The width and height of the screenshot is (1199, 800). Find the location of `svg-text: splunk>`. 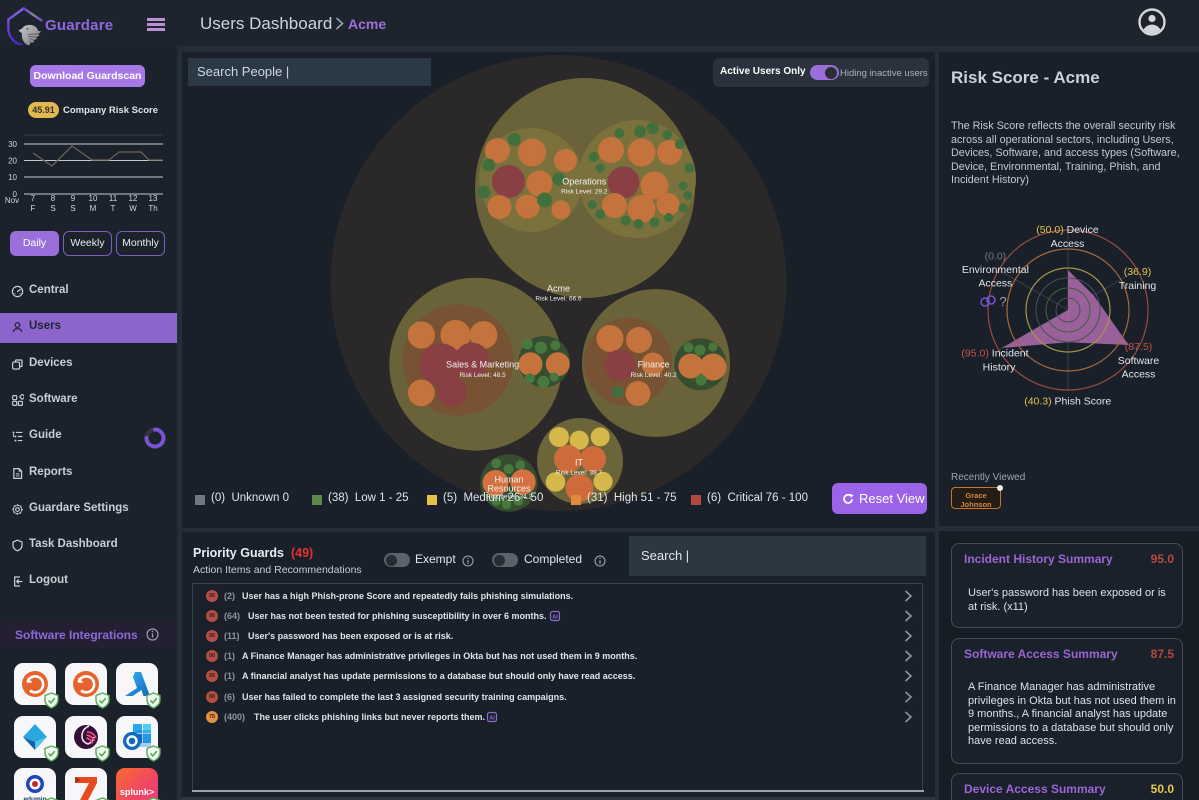

svg-text: splunk> is located at coordinates (137, 792).